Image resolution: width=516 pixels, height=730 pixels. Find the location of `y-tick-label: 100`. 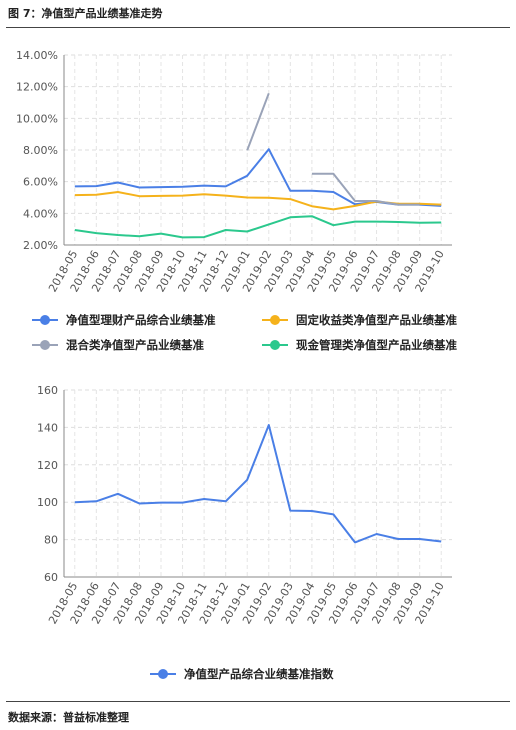

y-tick-label: 100 is located at coordinates (47, 502).